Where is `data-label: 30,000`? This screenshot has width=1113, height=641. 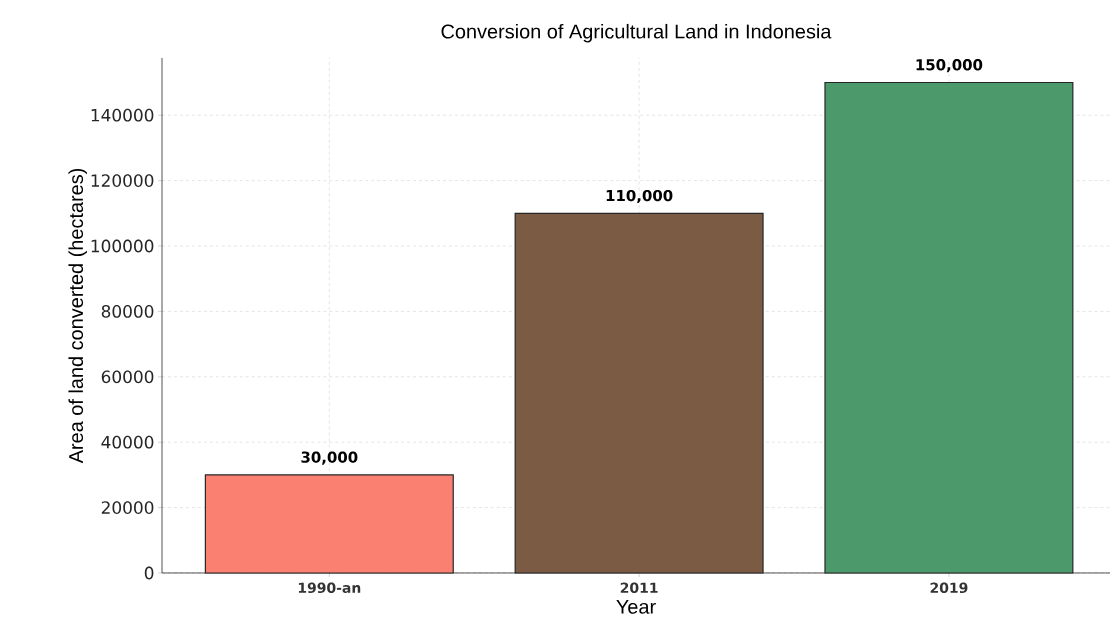 data-label: 30,000 is located at coordinates (329, 458).